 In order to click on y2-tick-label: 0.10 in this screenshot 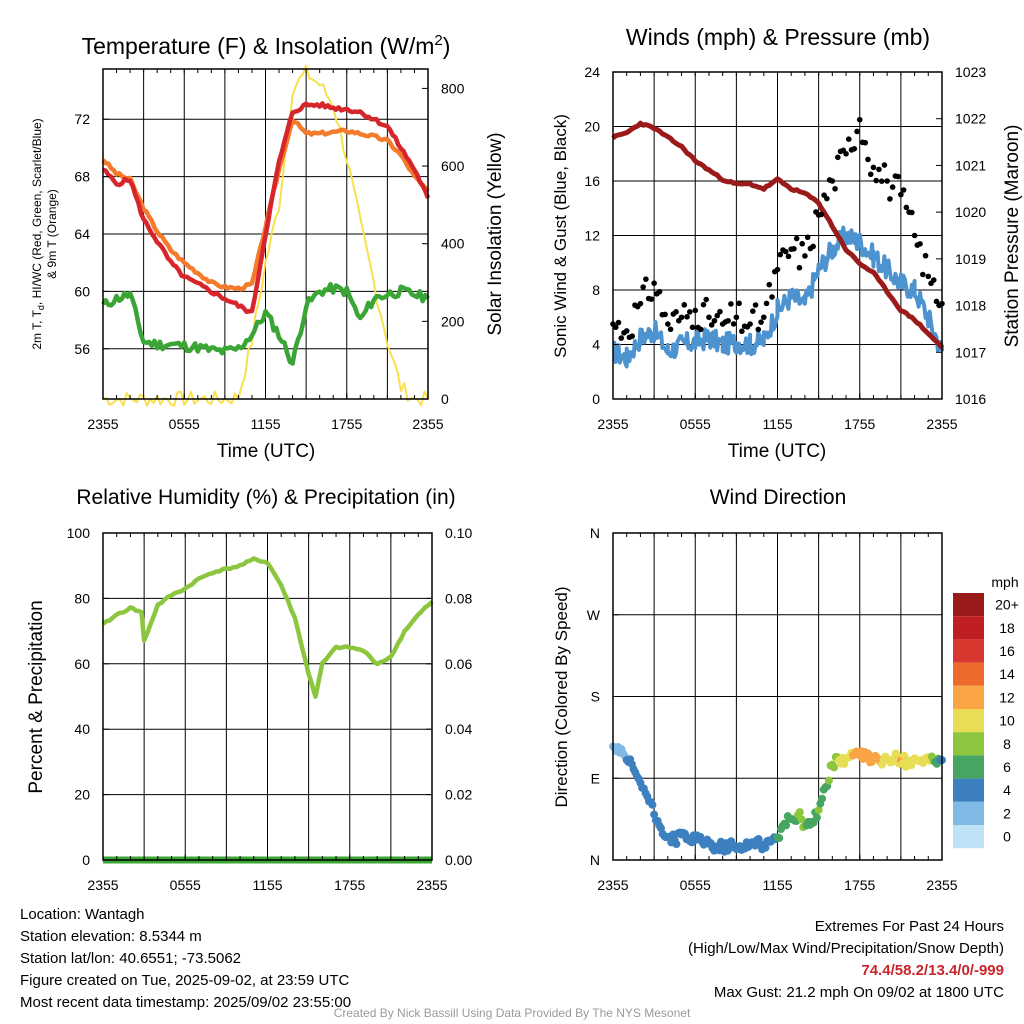, I will do `click(458, 533)`.